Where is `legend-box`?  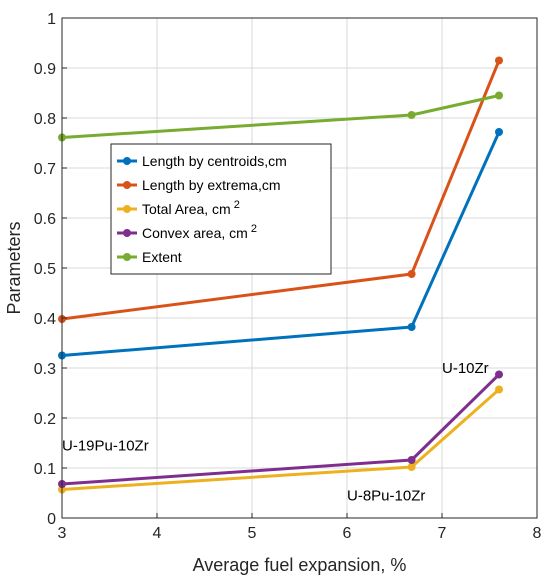 legend-box is located at coordinates (221, 209).